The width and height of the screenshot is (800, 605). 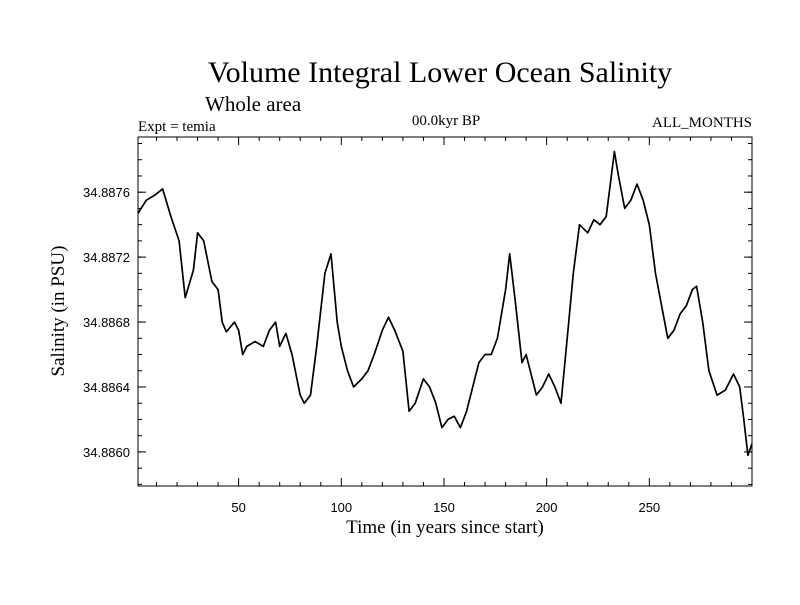 What do you see at coordinates (106, 452) in the screenshot?
I see `y-tick-label: 34.8860` at bounding box center [106, 452].